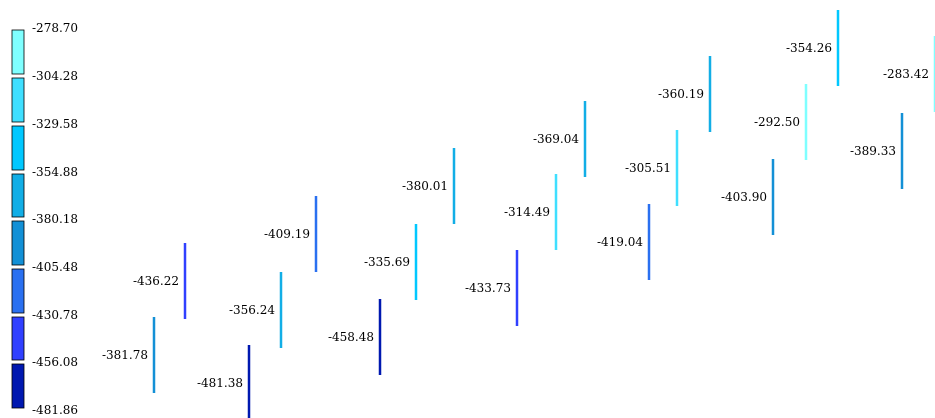 The width and height of the screenshot is (935, 418). Describe the element at coordinates (55, 267) in the screenshot. I see `legend-tick-label: -405.48` at that location.